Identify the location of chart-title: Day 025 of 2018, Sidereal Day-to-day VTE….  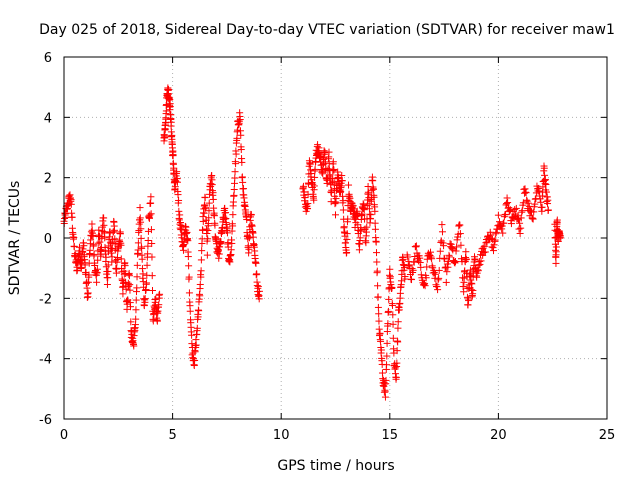
(327, 30).